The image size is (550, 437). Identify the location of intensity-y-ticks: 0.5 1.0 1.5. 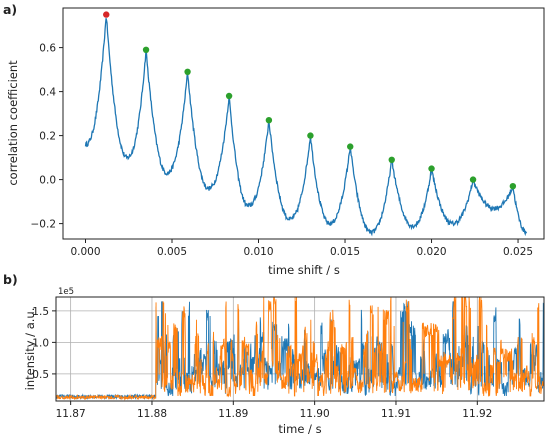
(44, 343).